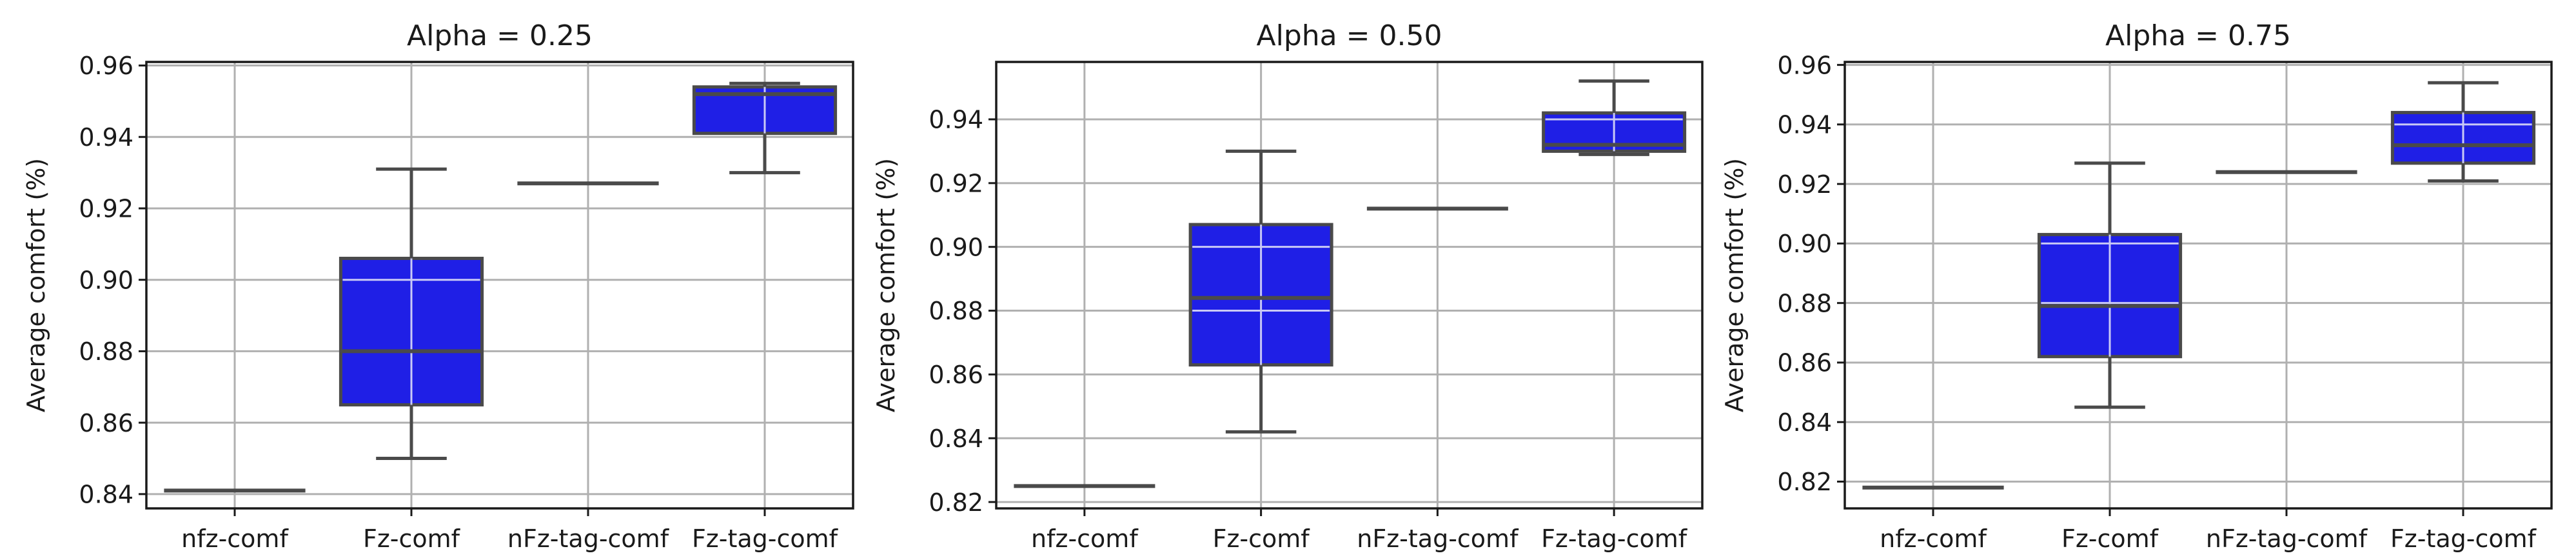  Describe the element at coordinates (1350, 35) in the screenshot. I see `chart-title: Alpha = 0.50` at that location.